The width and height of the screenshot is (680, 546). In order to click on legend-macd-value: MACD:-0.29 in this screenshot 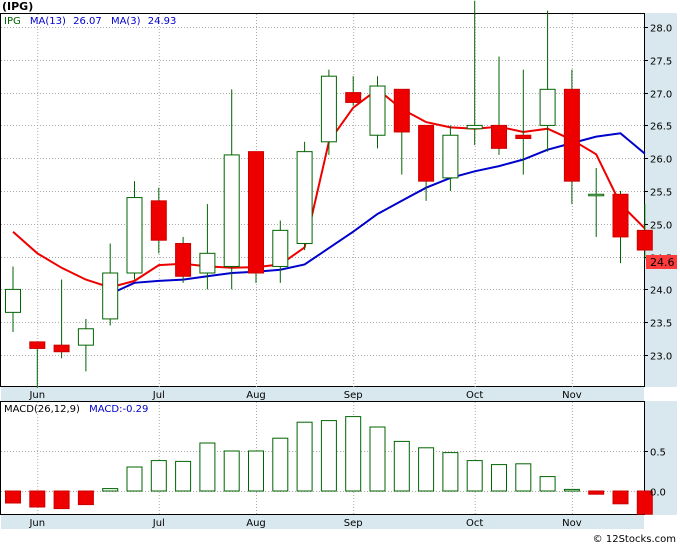, I will do `click(118, 409)`.